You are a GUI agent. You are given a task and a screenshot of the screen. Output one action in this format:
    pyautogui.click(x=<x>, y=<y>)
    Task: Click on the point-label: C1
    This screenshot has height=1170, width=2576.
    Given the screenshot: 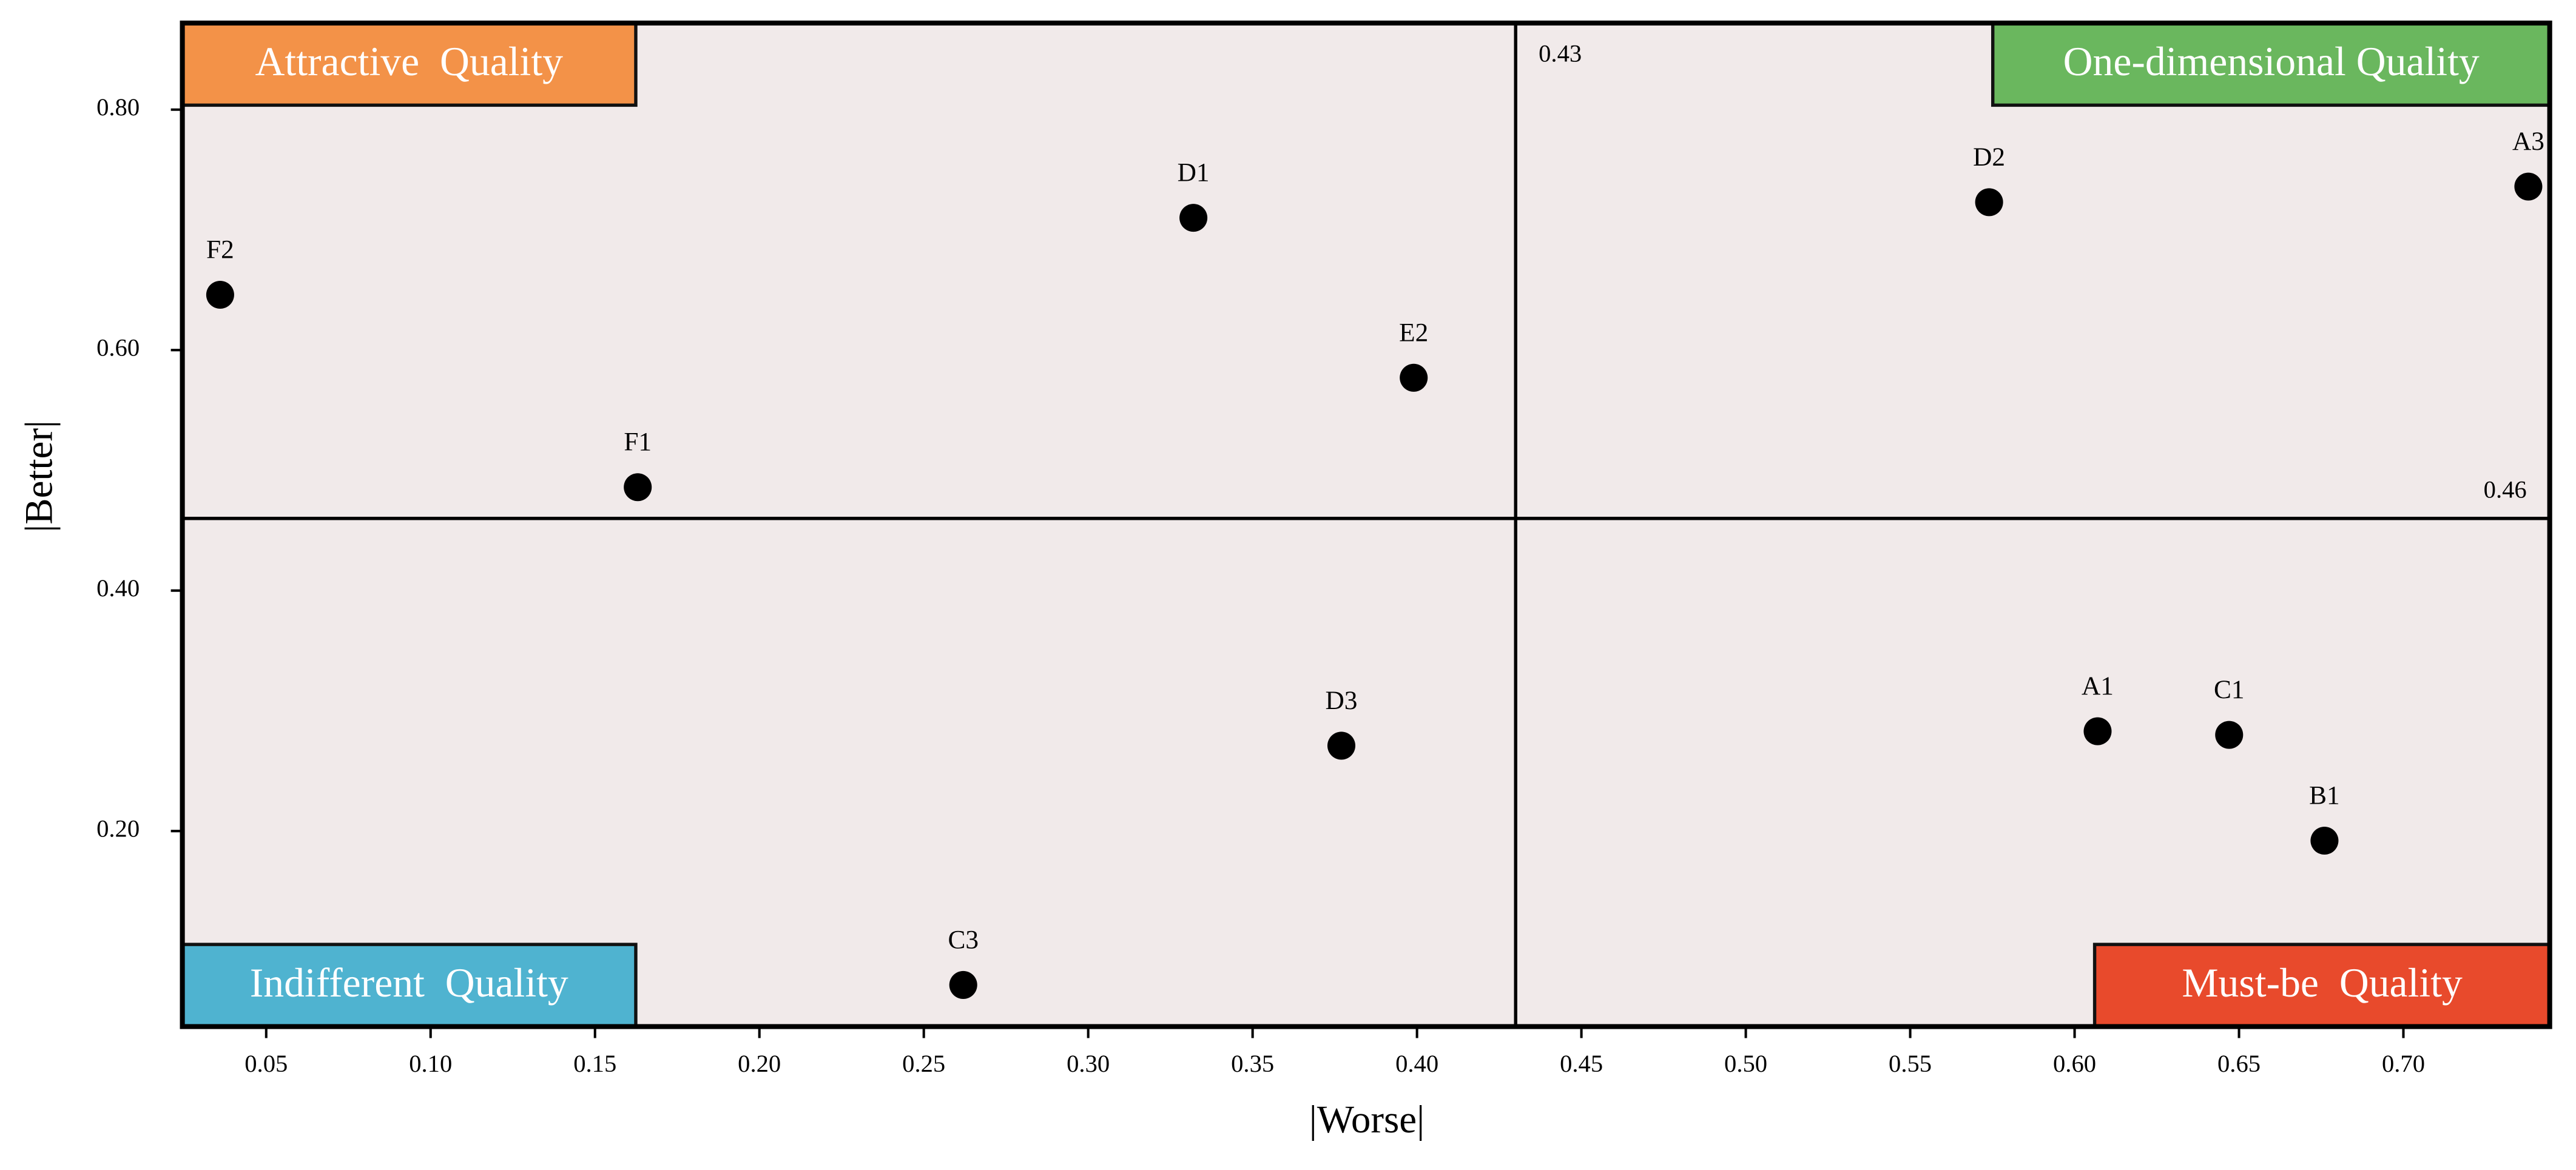 What is the action you would take?
    pyautogui.click(x=2229, y=689)
    